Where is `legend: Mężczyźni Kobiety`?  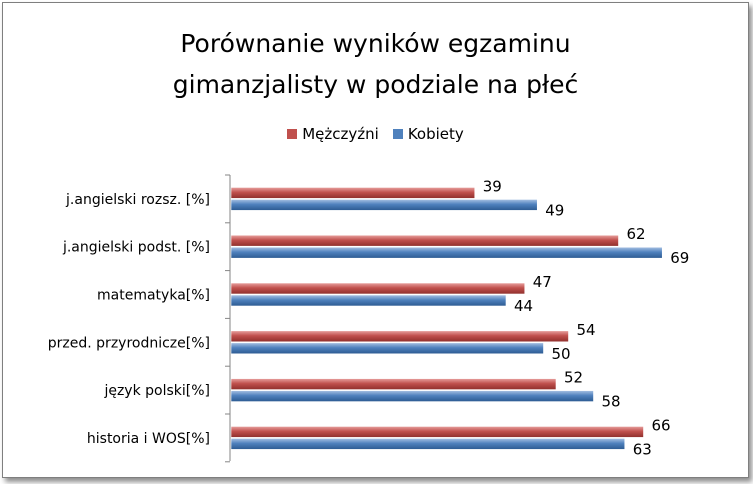
legend: Mężczyźni Kobiety is located at coordinates (375, 134).